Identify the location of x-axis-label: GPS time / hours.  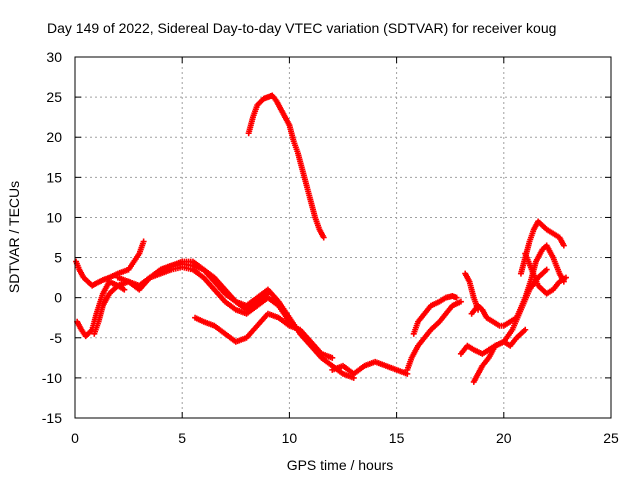
(340, 465).